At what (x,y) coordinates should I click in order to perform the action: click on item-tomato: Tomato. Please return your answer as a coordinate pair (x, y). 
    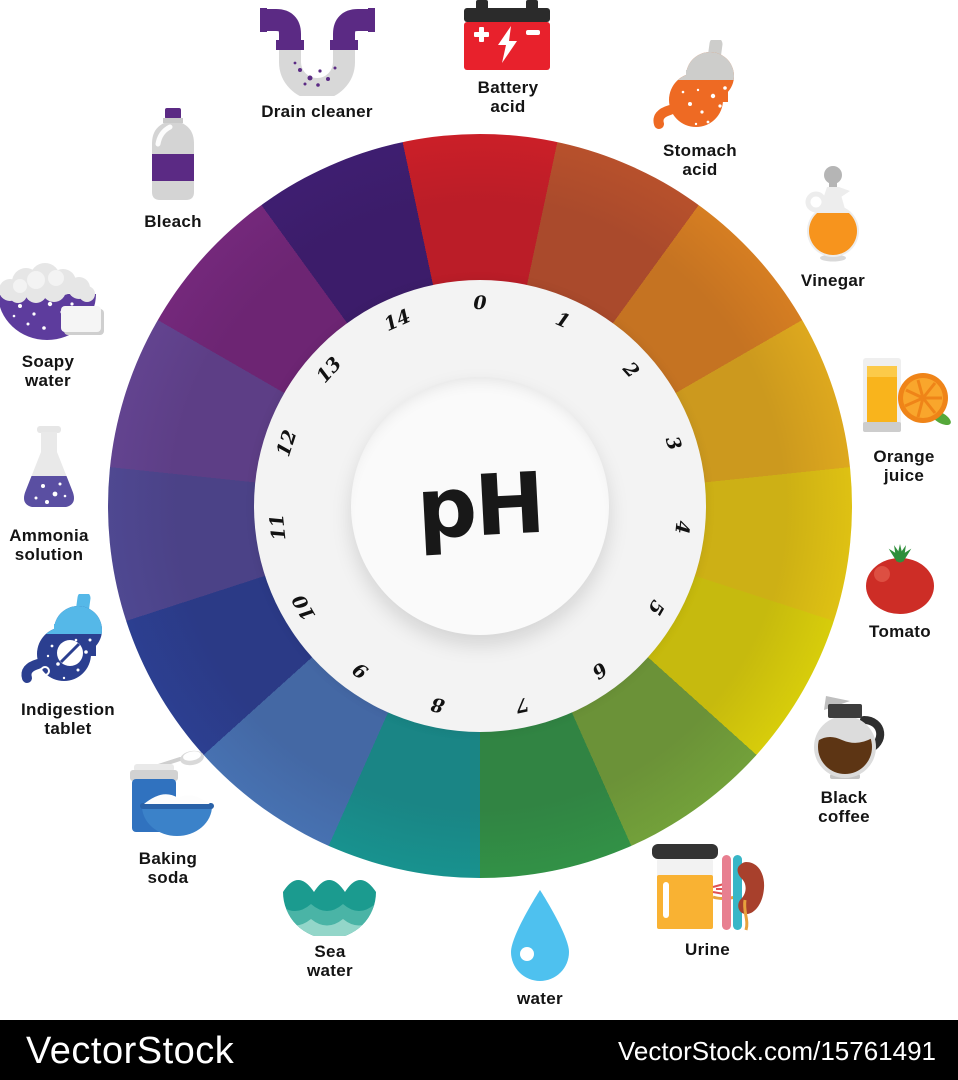
    Looking at the image, I should click on (900, 592).